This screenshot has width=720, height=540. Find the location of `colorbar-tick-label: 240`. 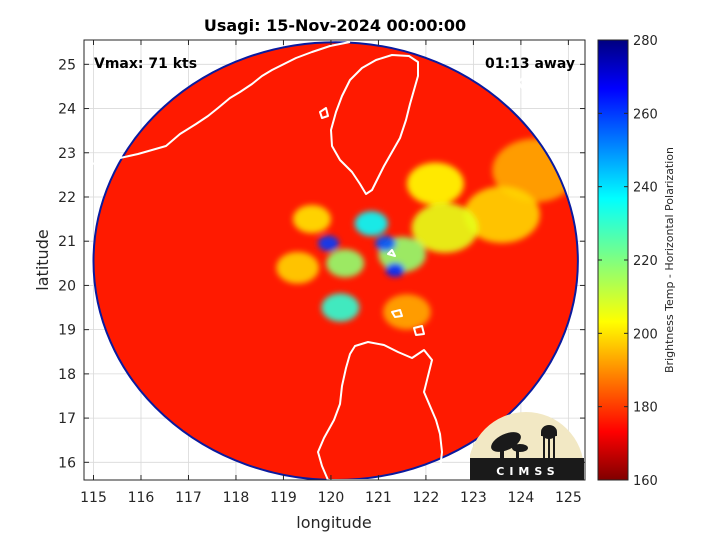

colorbar-tick-label: 240 is located at coordinates (645, 188).